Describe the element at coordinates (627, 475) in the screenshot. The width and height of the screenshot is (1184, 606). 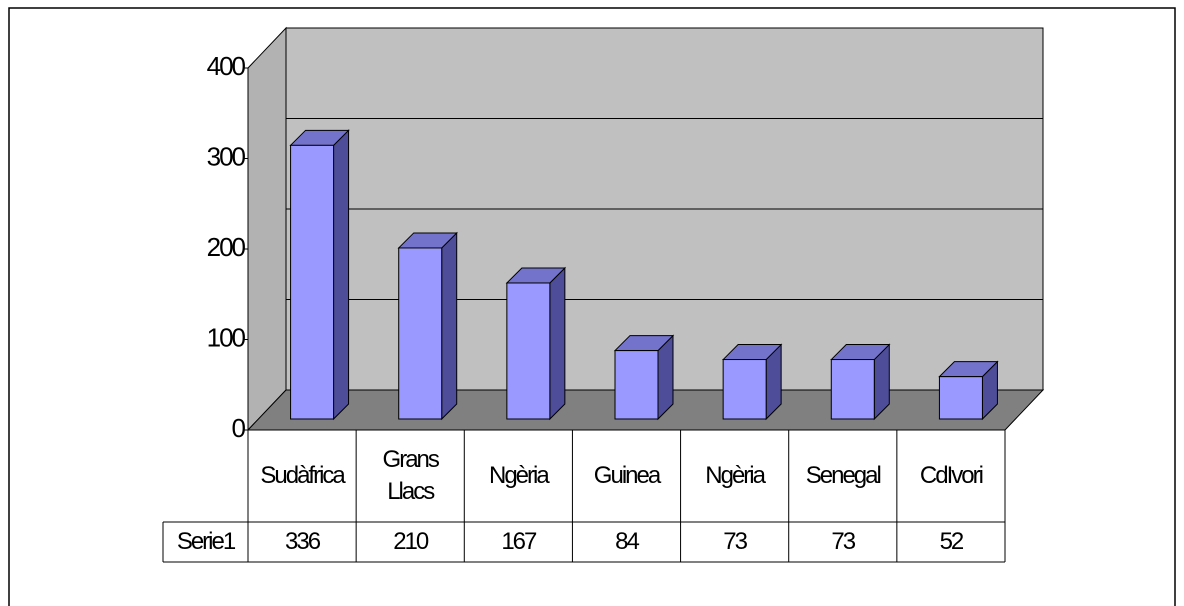
I see `category-label: Guinea` at that location.